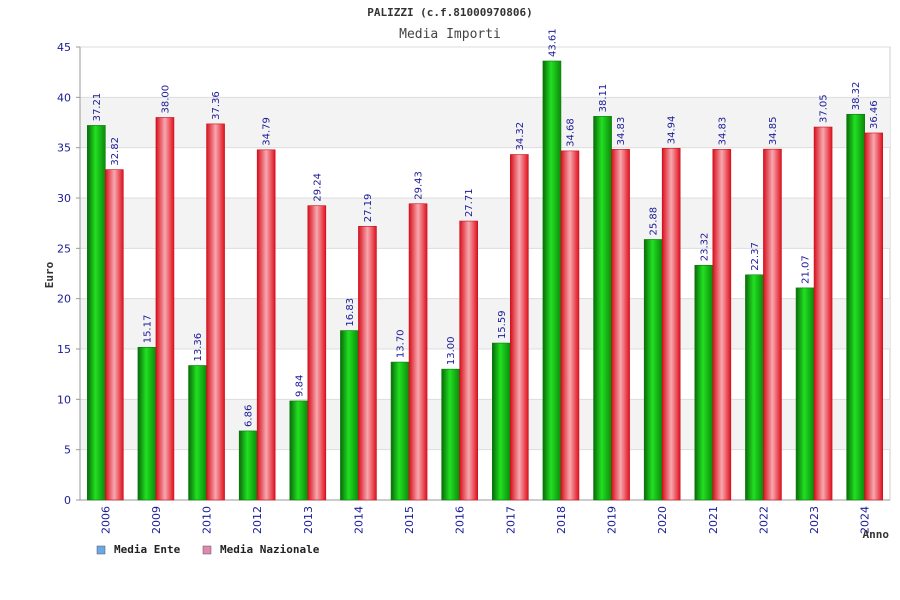 This screenshot has width=900, height=600. Describe the element at coordinates (806, 269) in the screenshot. I see `data-label-media-ente: 21.07` at that location.